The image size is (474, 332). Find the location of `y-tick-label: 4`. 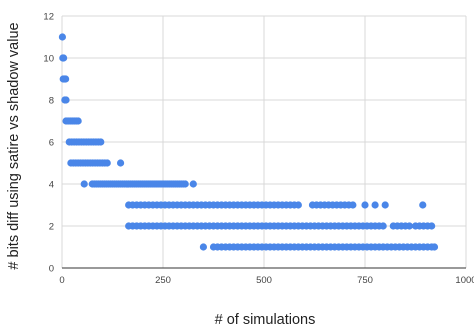

y-tick-label: 4 is located at coordinates (51, 185).